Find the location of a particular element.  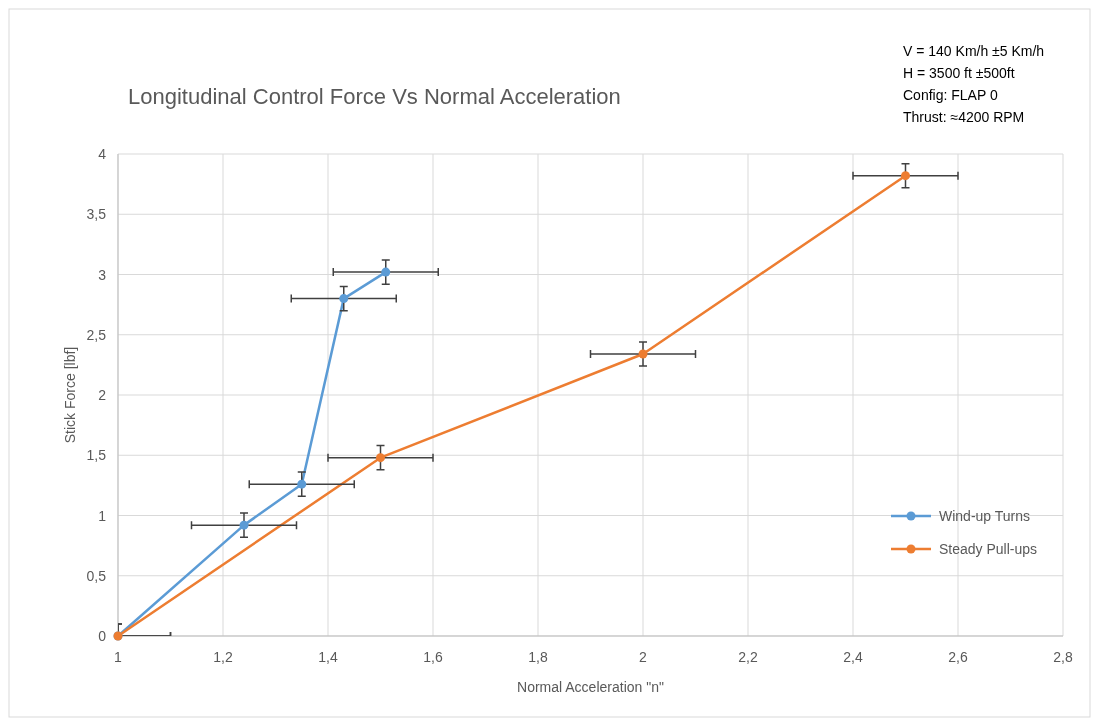

y-tick-label: 0 is located at coordinates (102, 636).